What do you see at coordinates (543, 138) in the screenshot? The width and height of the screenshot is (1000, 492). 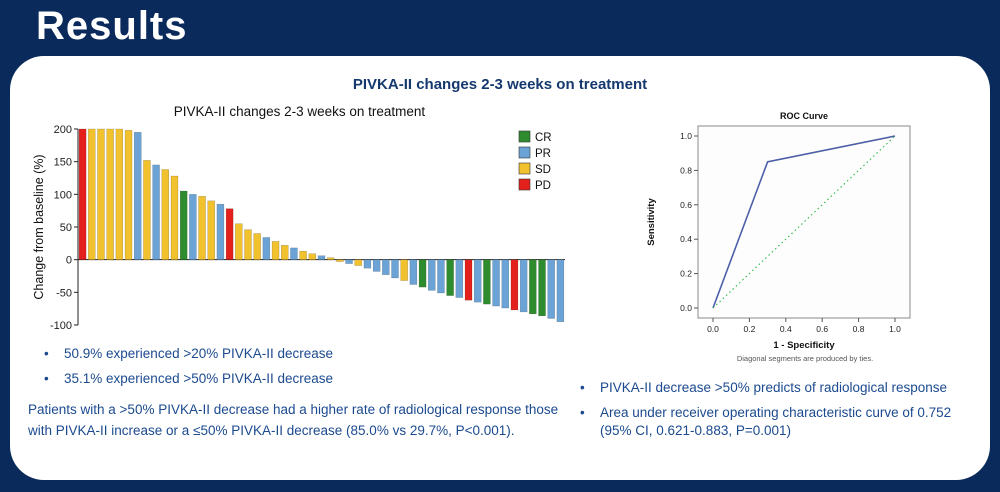 I see `legend-label: CR` at bounding box center [543, 138].